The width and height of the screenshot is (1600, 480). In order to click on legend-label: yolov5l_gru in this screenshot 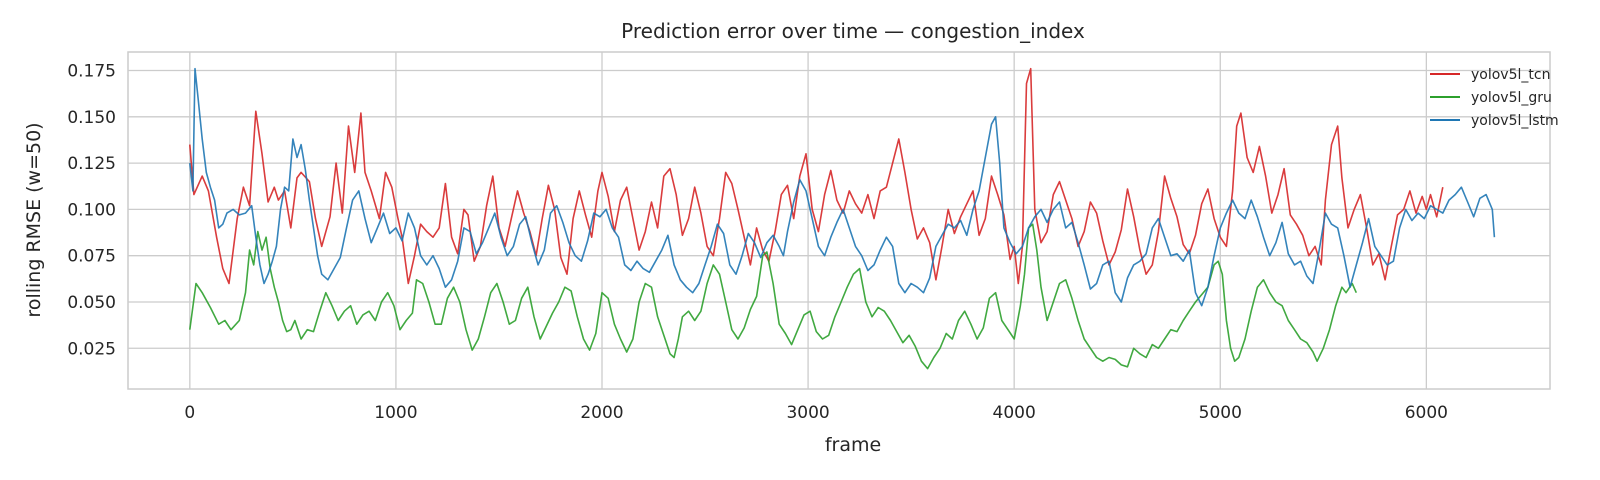, I will do `click(1511, 98)`.